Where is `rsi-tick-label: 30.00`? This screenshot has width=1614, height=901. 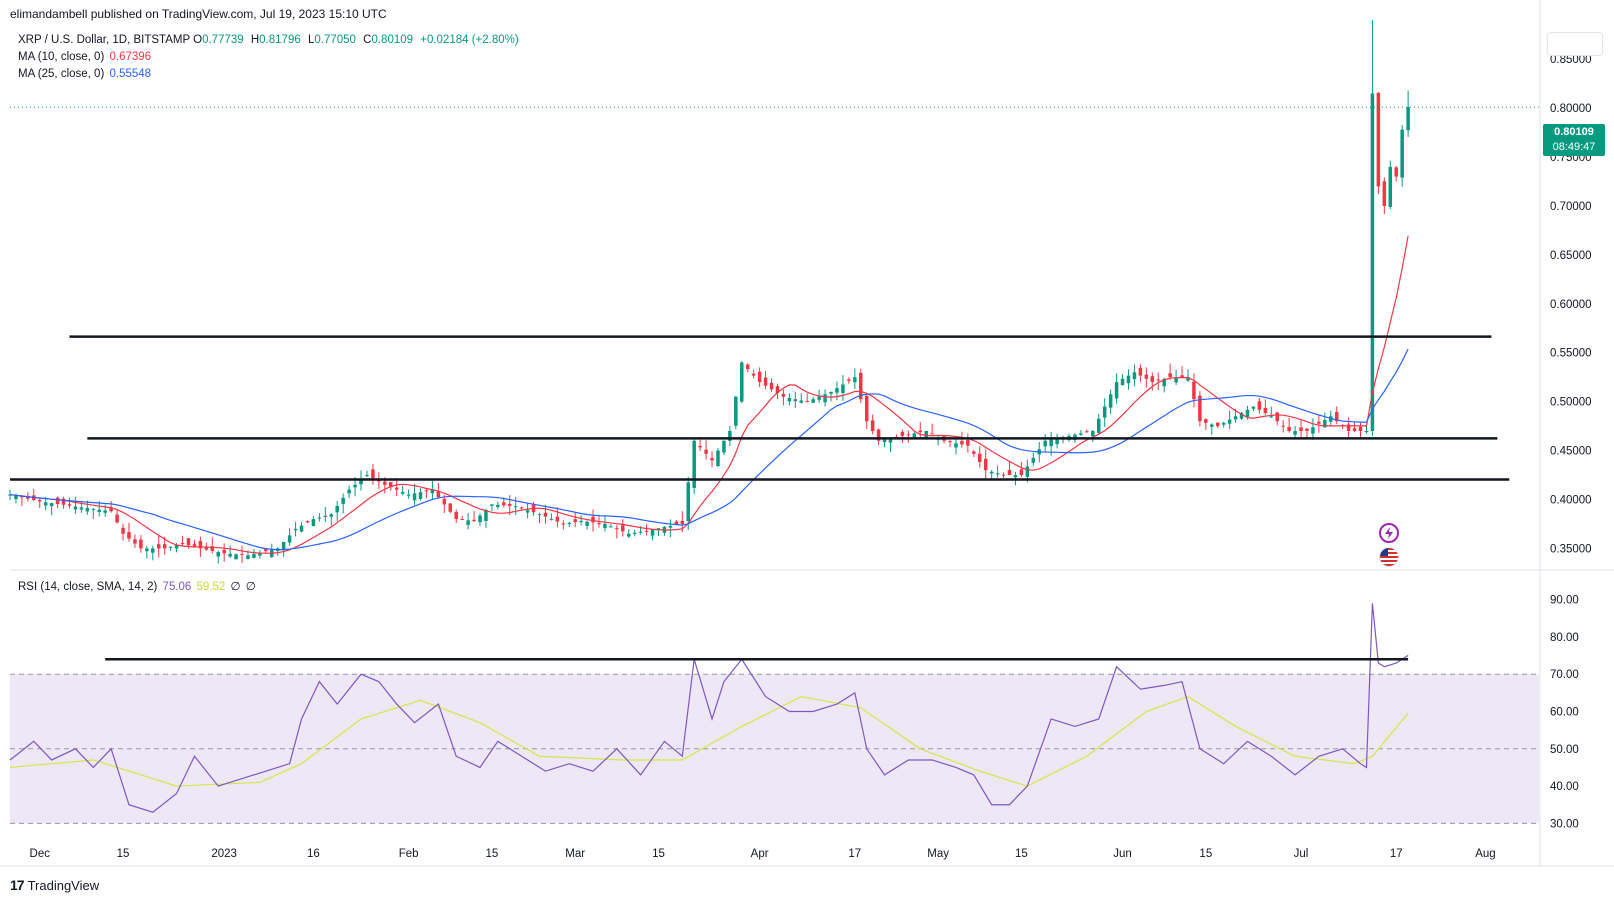
rsi-tick-label: 30.00 is located at coordinates (1564, 824).